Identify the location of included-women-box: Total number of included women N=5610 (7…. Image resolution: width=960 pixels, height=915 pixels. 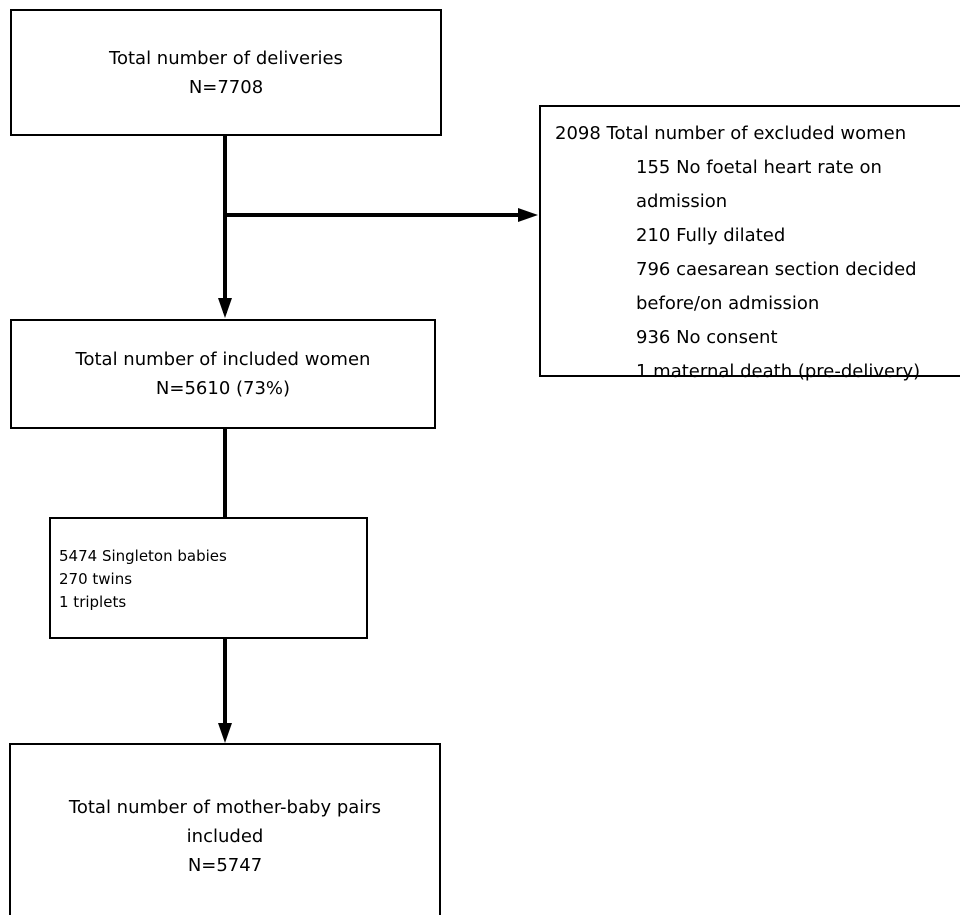
(223, 374).